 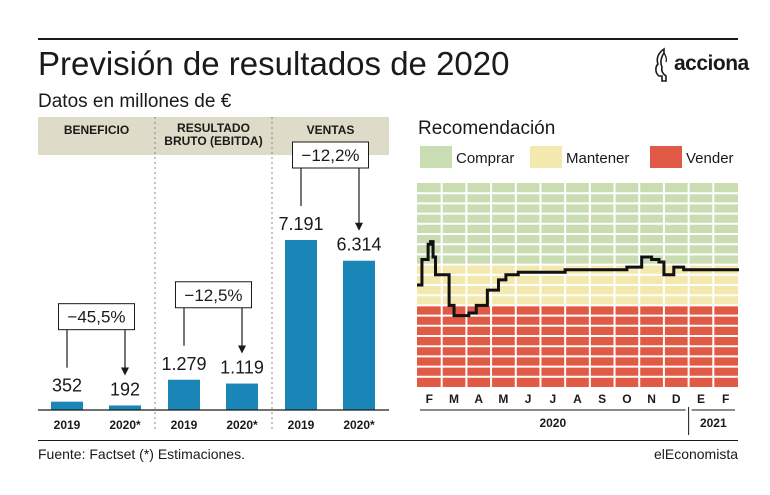 I want to click on legend-label: Mantener, so click(x=597, y=158).